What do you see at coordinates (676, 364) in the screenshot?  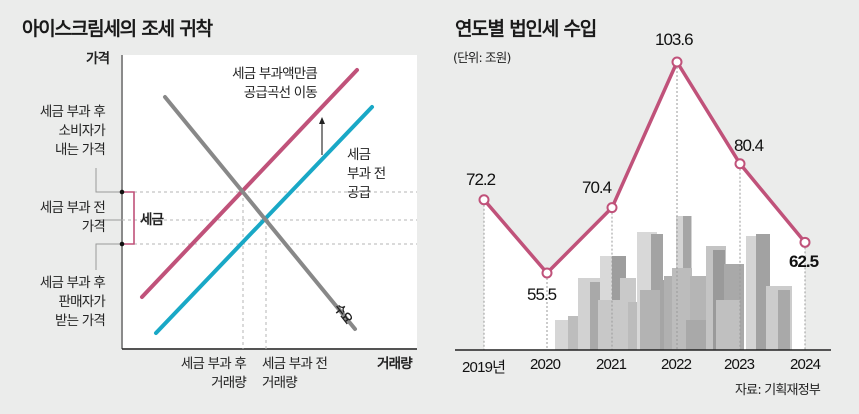 I see `year-tick-label: 2022` at bounding box center [676, 364].